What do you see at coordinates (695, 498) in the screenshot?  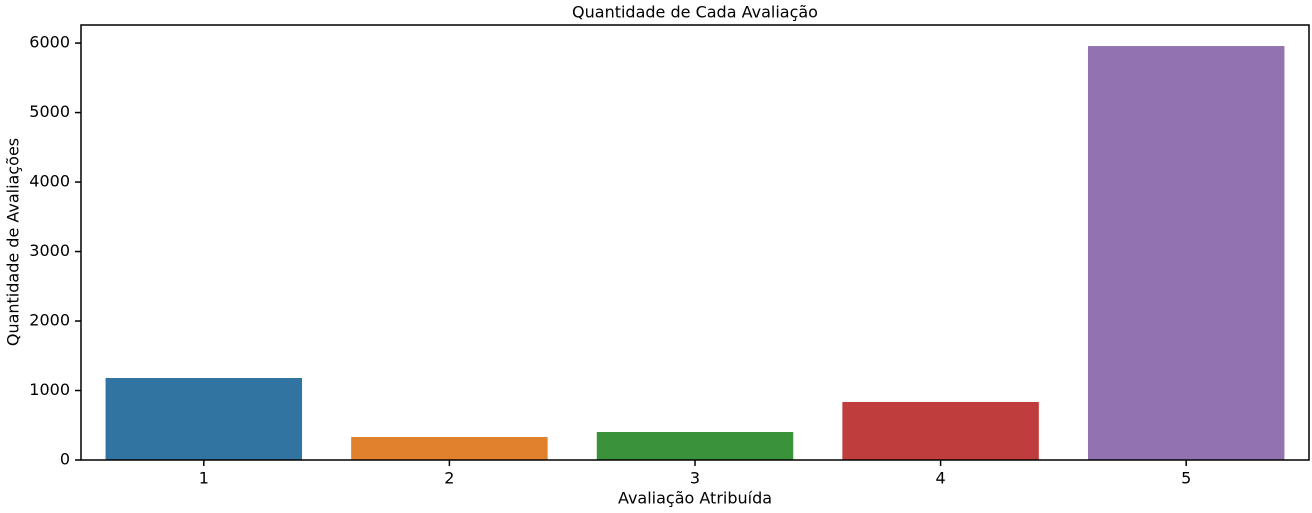 I see `x-axis-label: Avaliação Atribuída` at bounding box center [695, 498].